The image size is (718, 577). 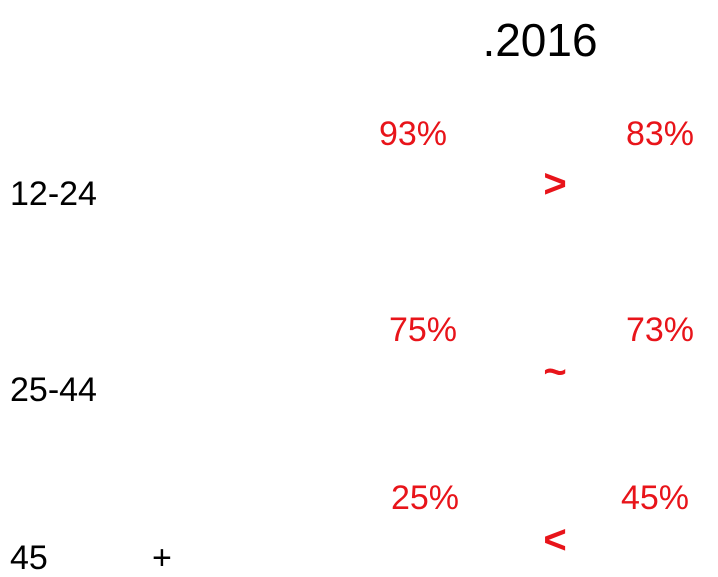 What do you see at coordinates (53, 390) in the screenshot?
I see `row-label: 25-44` at bounding box center [53, 390].